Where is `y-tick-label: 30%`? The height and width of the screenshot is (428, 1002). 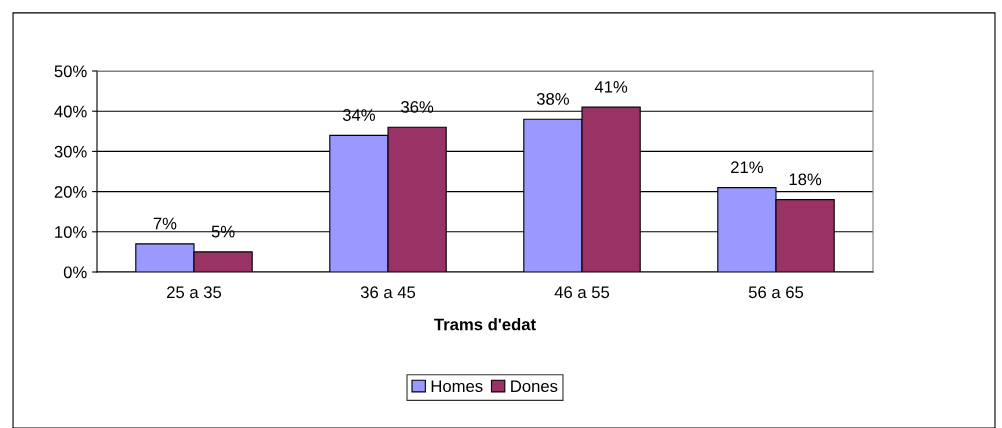 y-tick-label: 30% is located at coordinates (70, 151).